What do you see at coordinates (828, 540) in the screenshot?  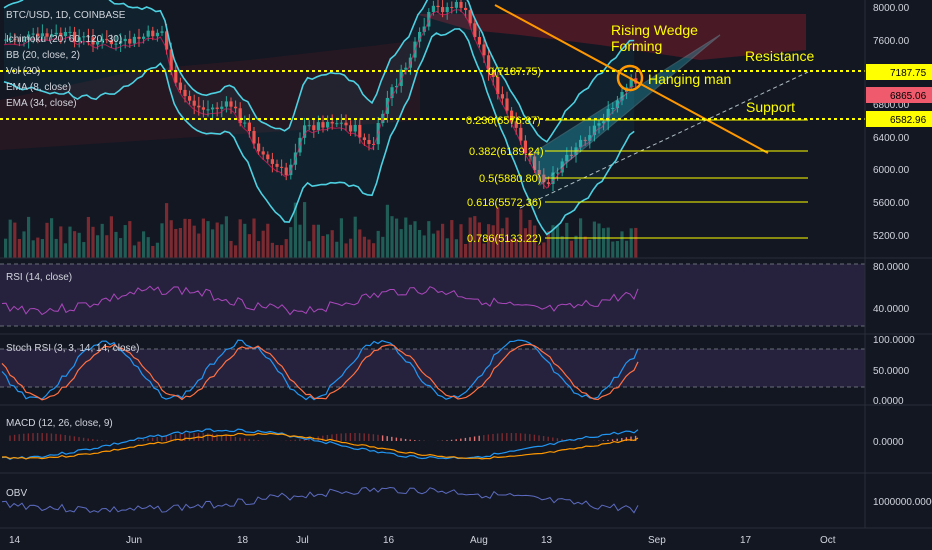 I see `time-tick: Oct` at bounding box center [828, 540].